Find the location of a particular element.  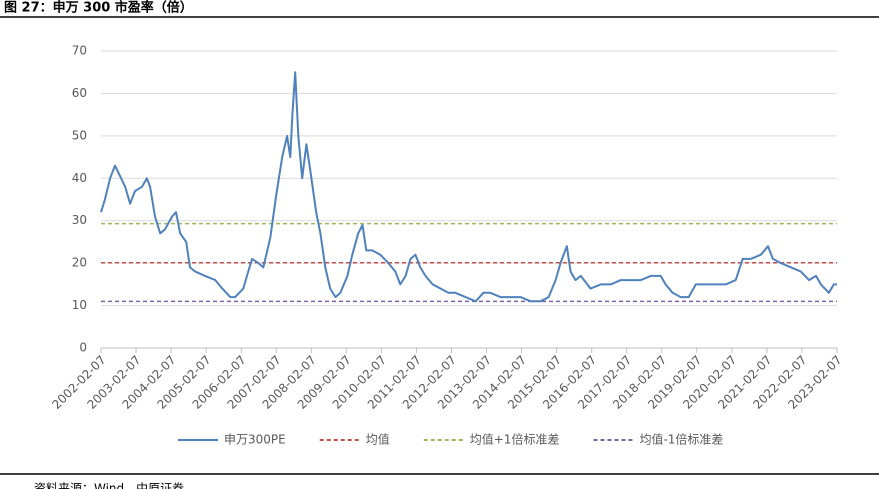

legend-label: 均值 is located at coordinates (378, 439).